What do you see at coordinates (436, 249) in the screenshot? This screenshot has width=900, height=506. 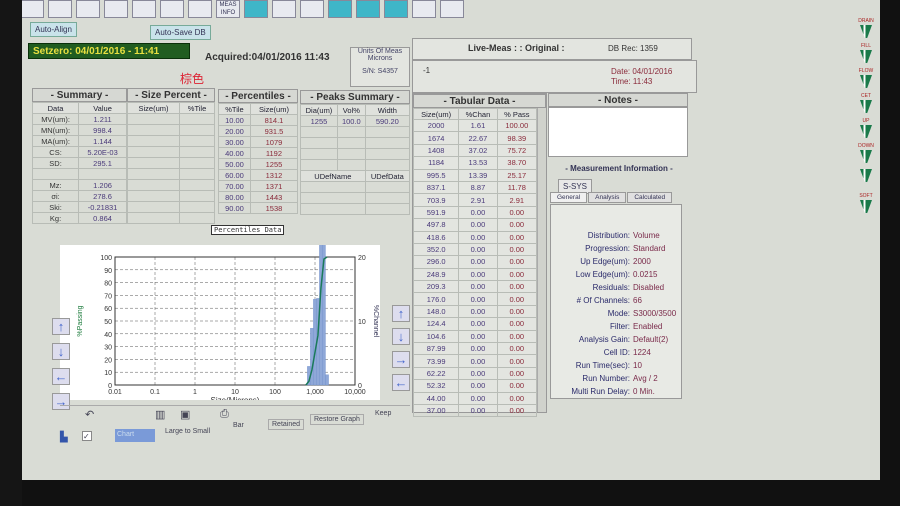 I see `tabular-cell: 352.0` at bounding box center [436, 249].